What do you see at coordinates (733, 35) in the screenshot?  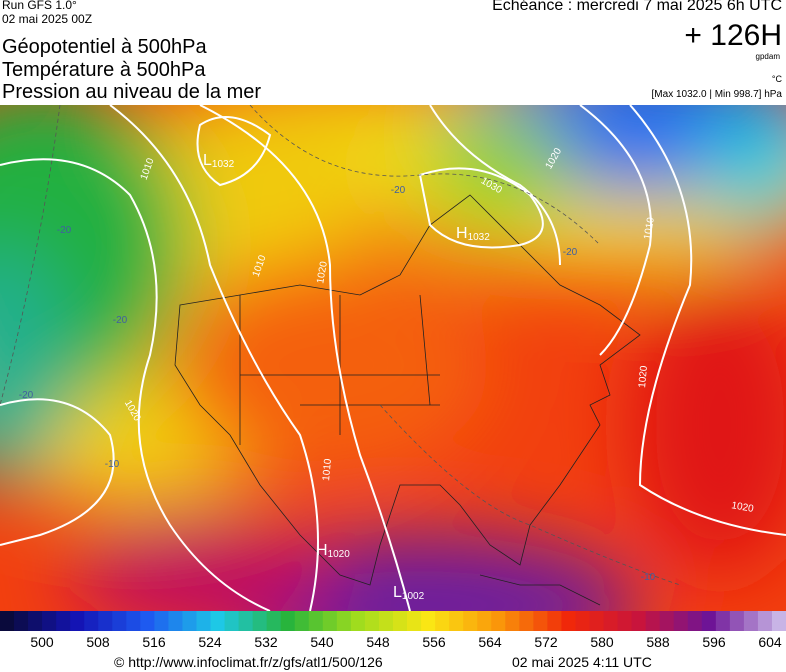 I see `step: + 126H` at bounding box center [733, 35].